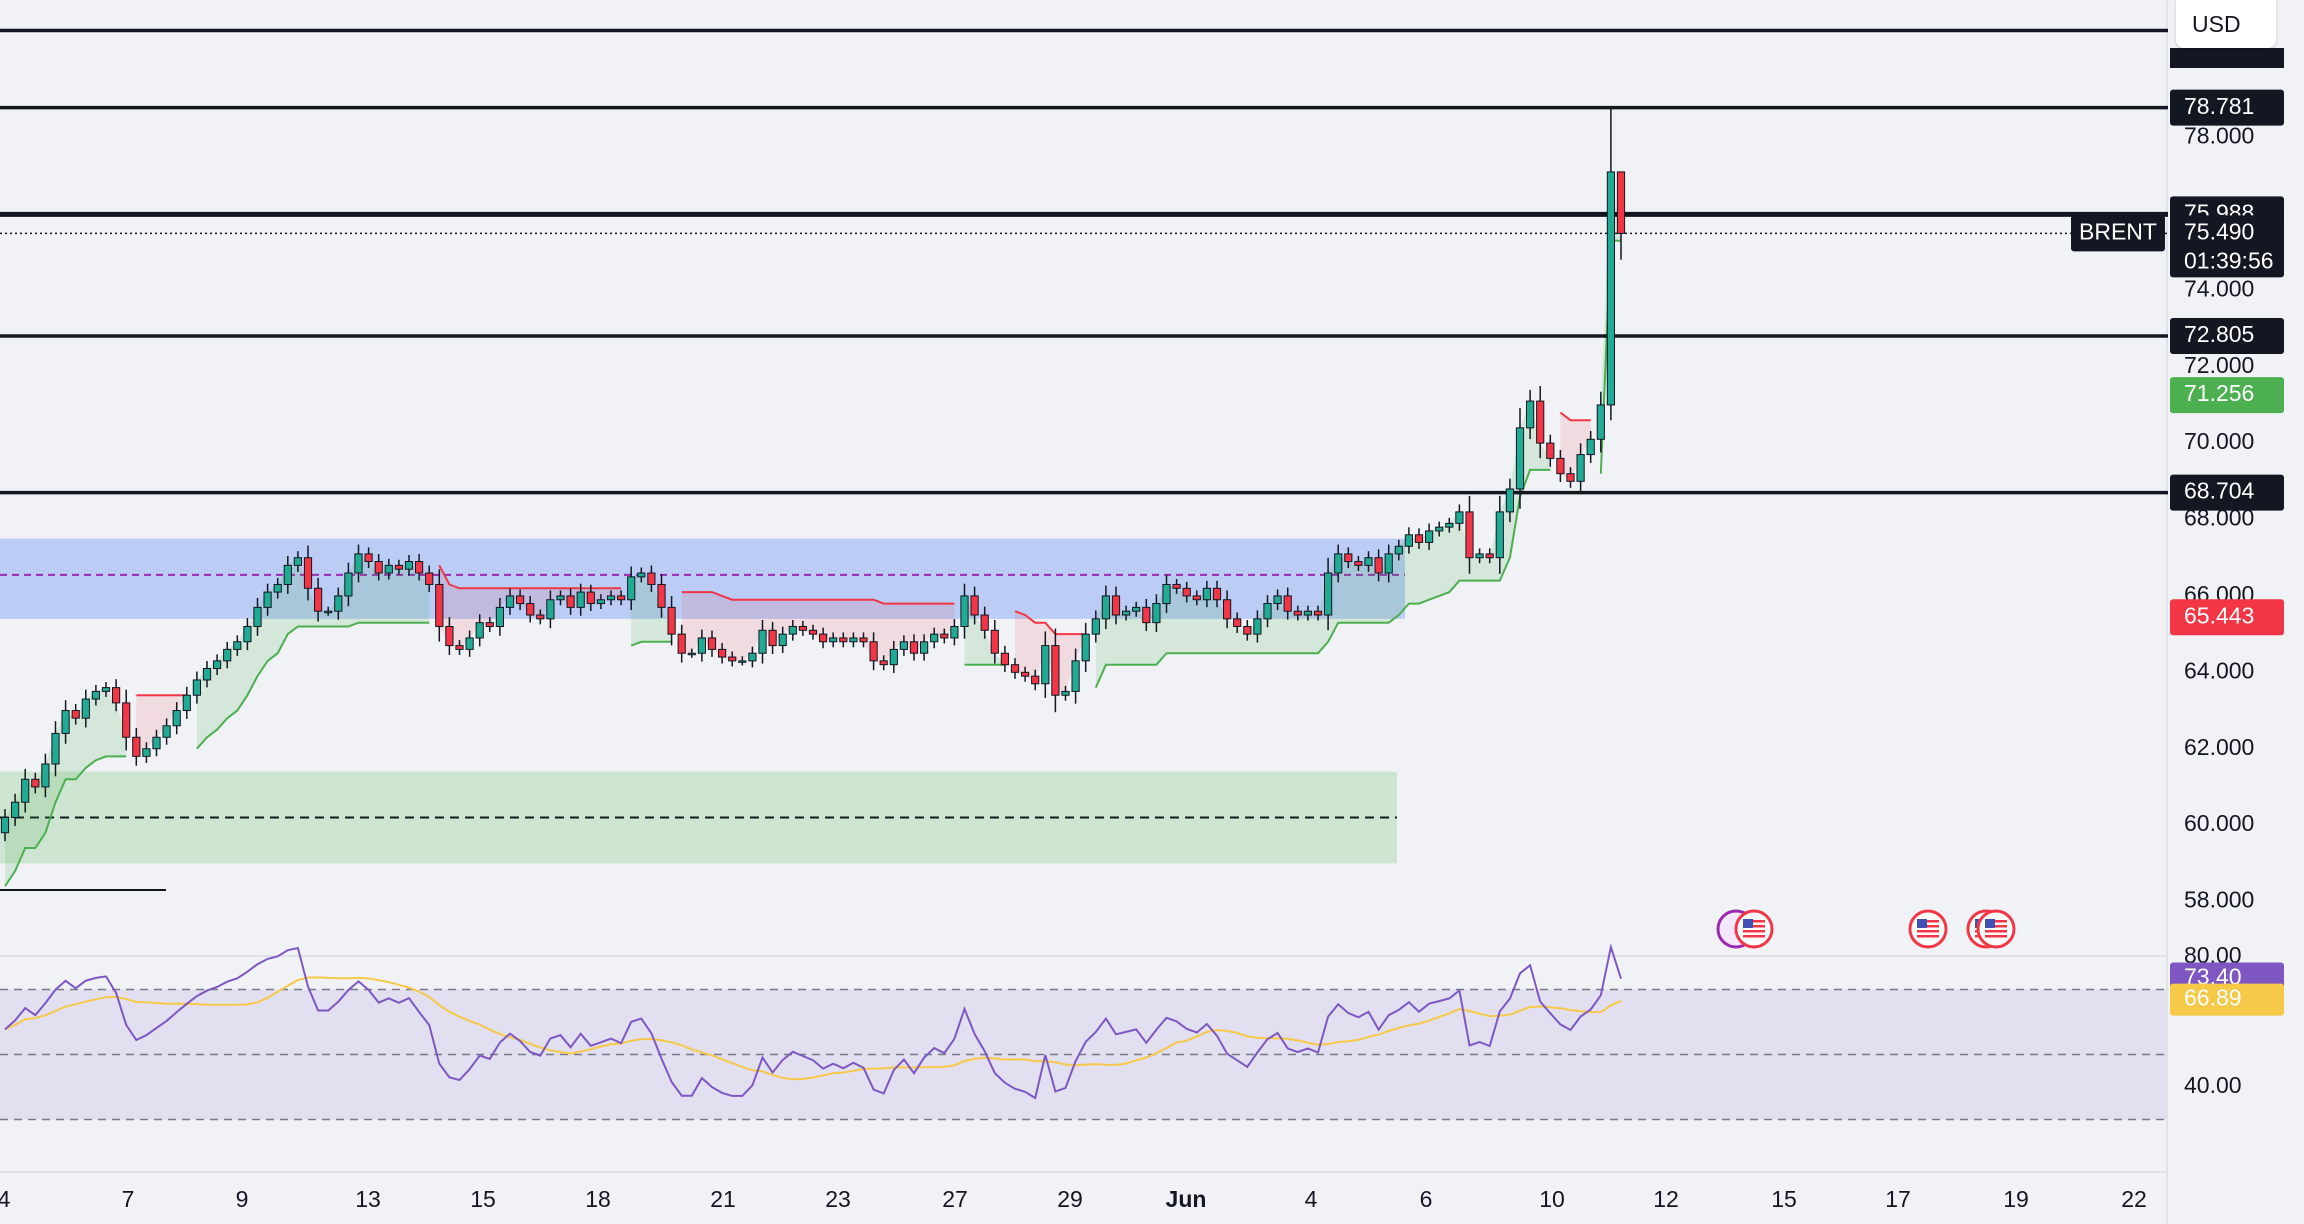  What do you see at coordinates (1070, 1199) in the screenshot?
I see `time-tick-label: 29` at bounding box center [1070, 1199].